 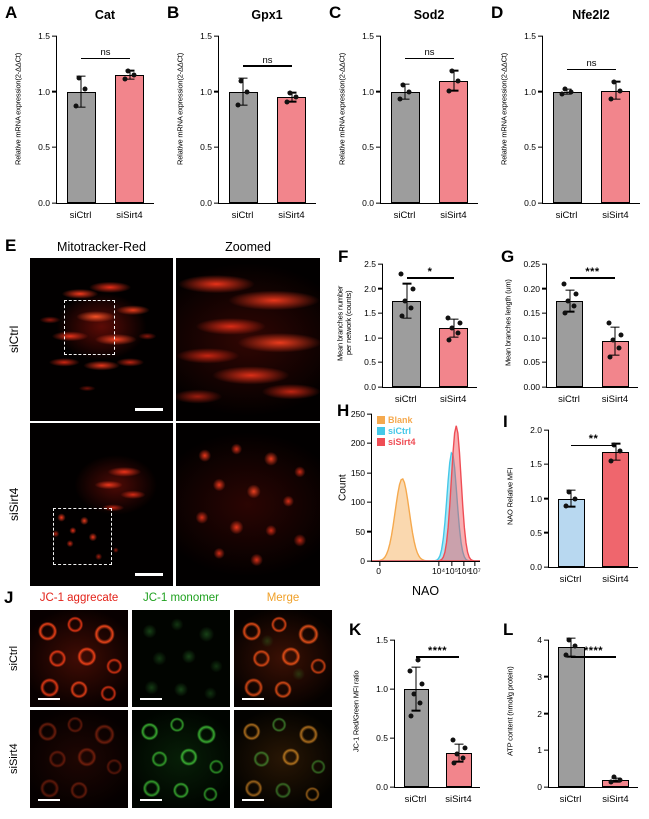 What do you see at coordinates (531, 362) in the screenshot?
I see `y-tick-label: 0.05` at bounding box center [531, 362].